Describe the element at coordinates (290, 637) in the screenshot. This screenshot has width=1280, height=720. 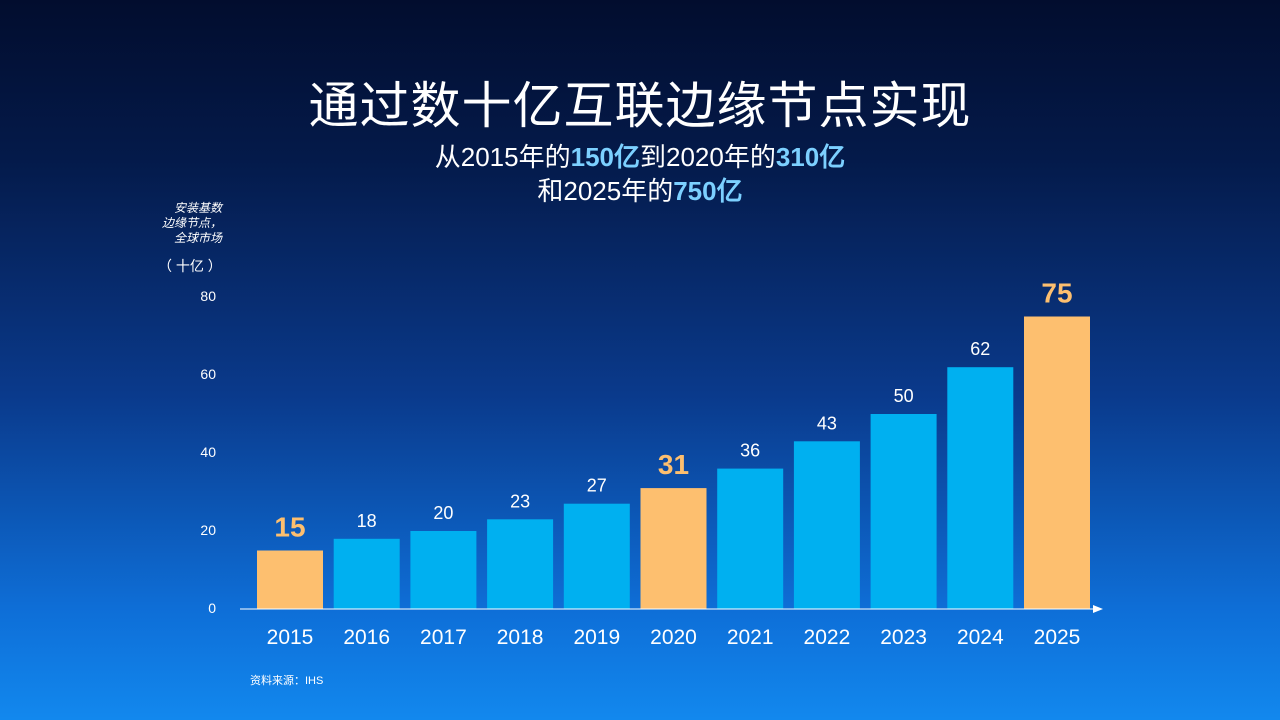
I see `x-tick-label-2015: 2015` at that location.